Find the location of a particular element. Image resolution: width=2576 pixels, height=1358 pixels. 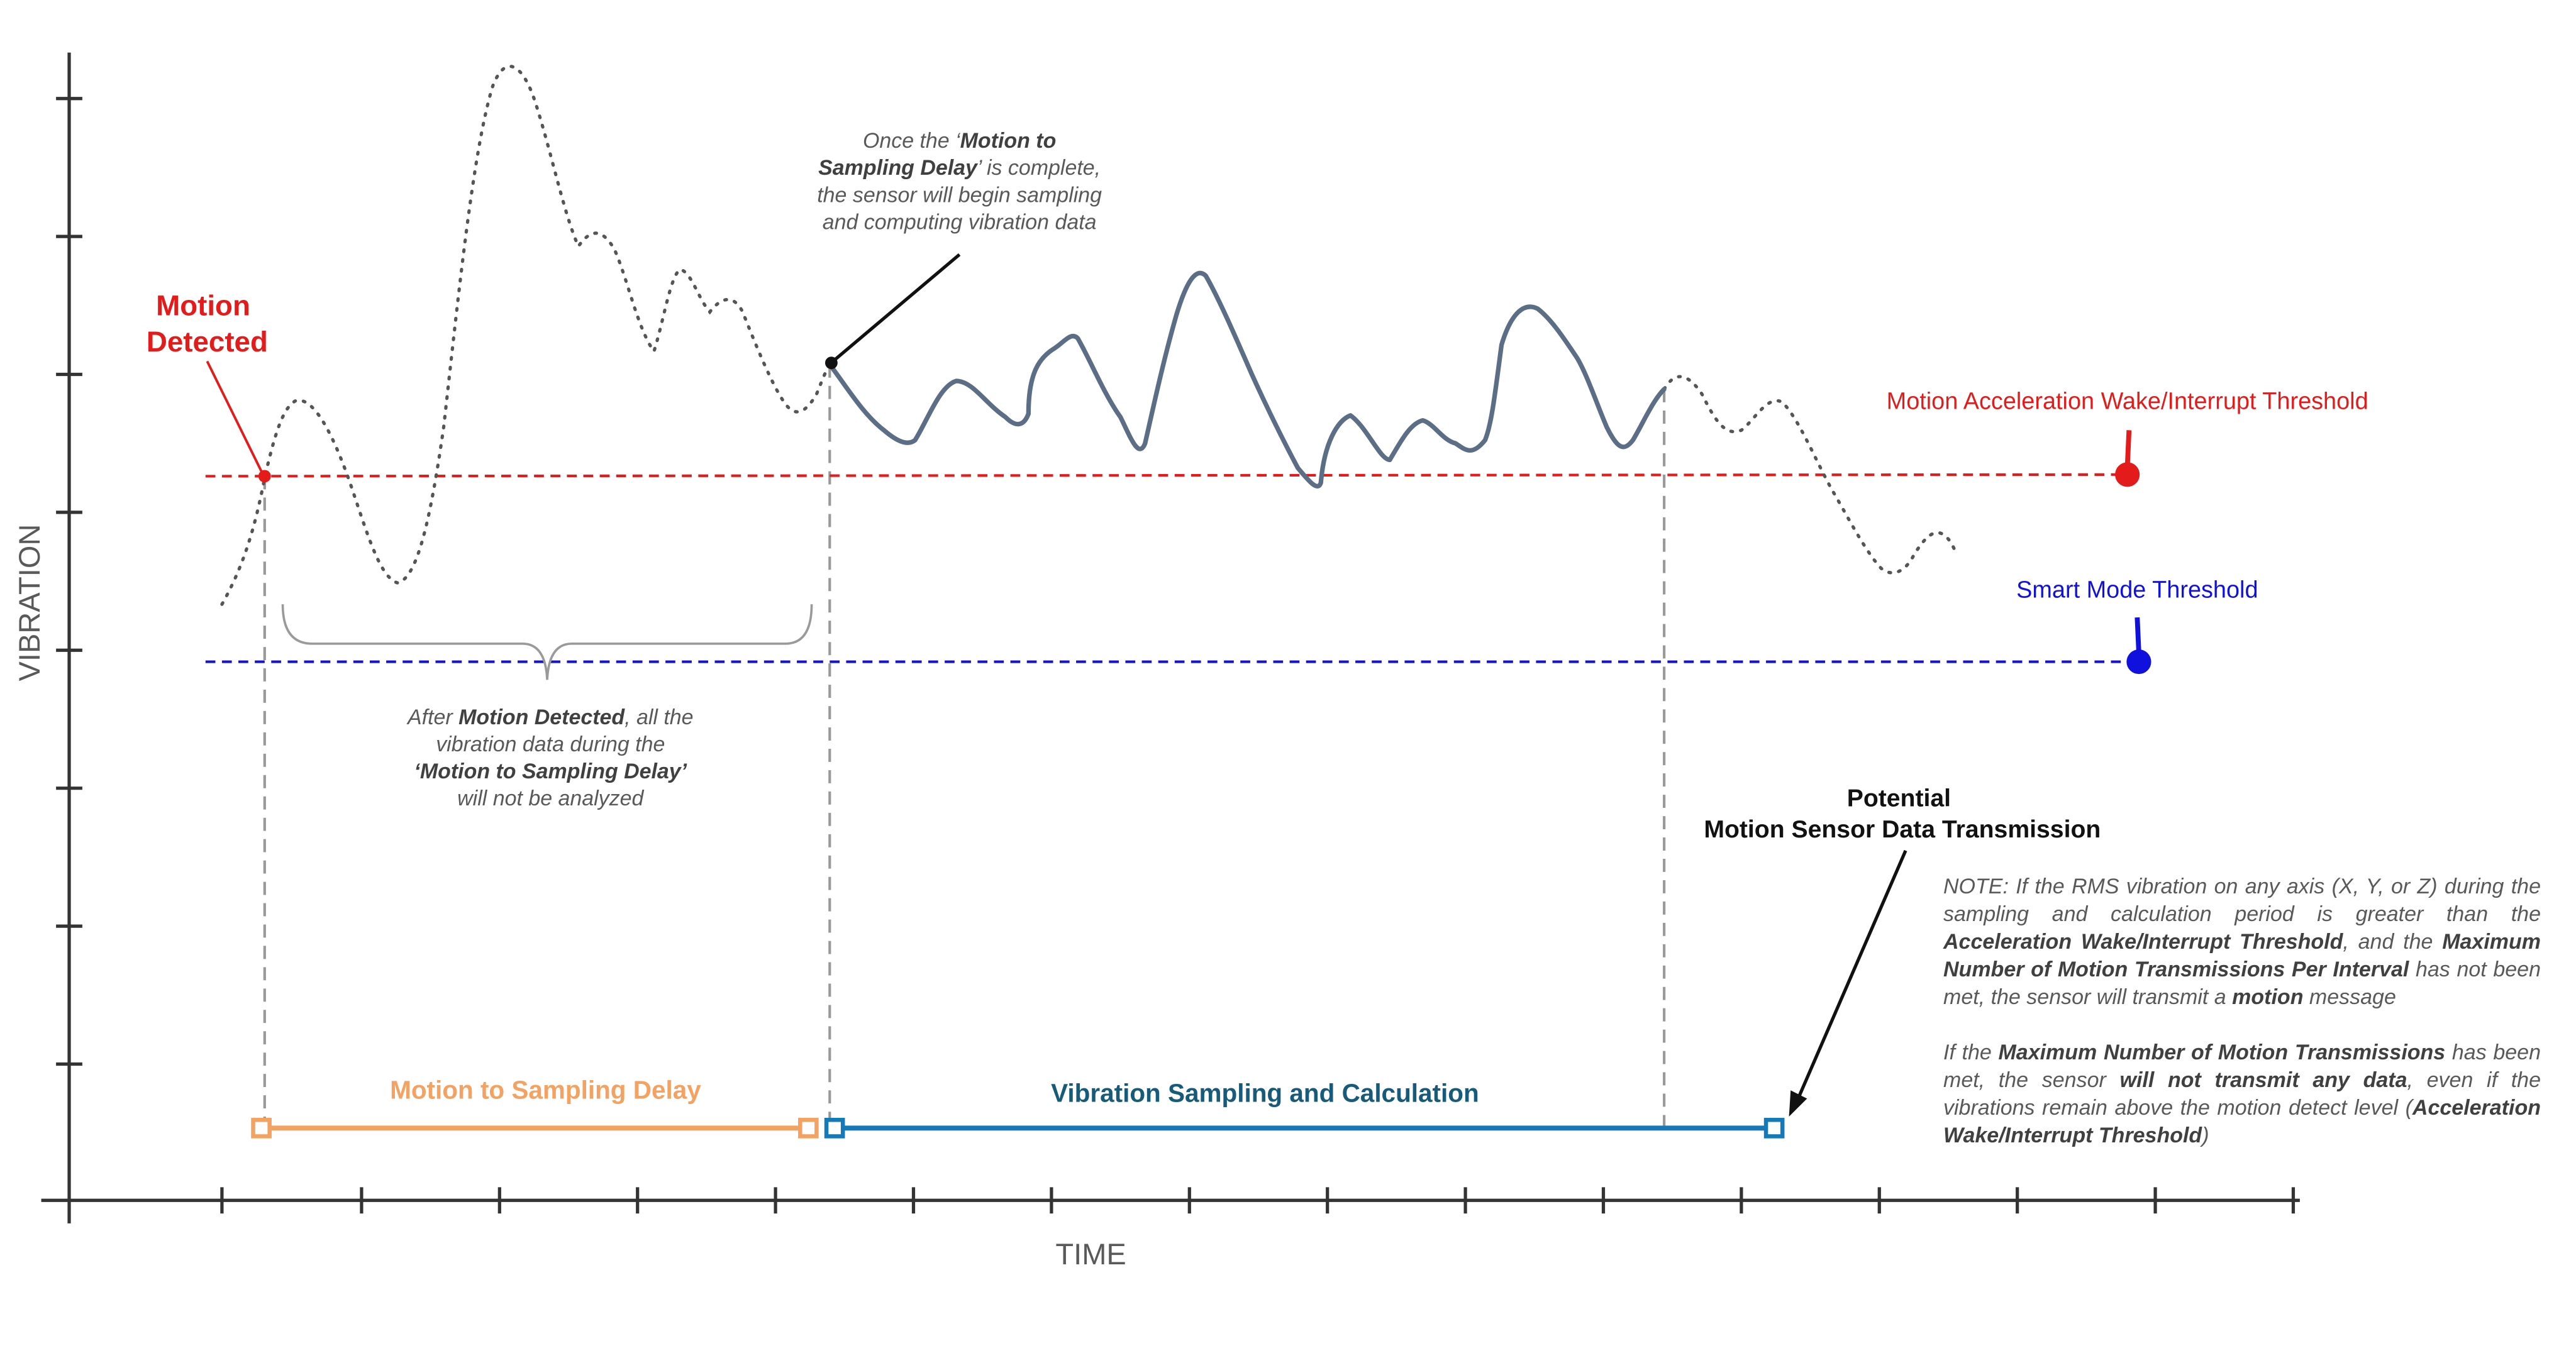

sampling-bar-label: Vibration Sampling and Calculation is located at coordinates (1265, 1093).